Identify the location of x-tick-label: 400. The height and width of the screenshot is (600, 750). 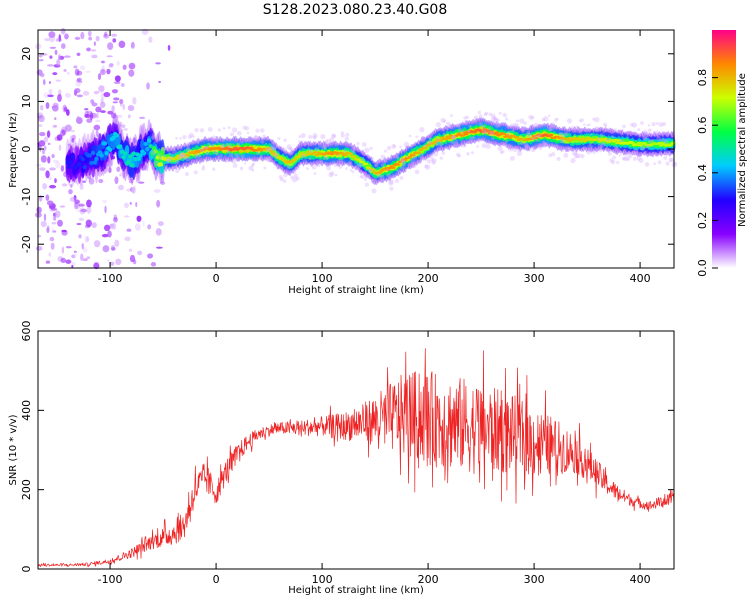
(640, 579).